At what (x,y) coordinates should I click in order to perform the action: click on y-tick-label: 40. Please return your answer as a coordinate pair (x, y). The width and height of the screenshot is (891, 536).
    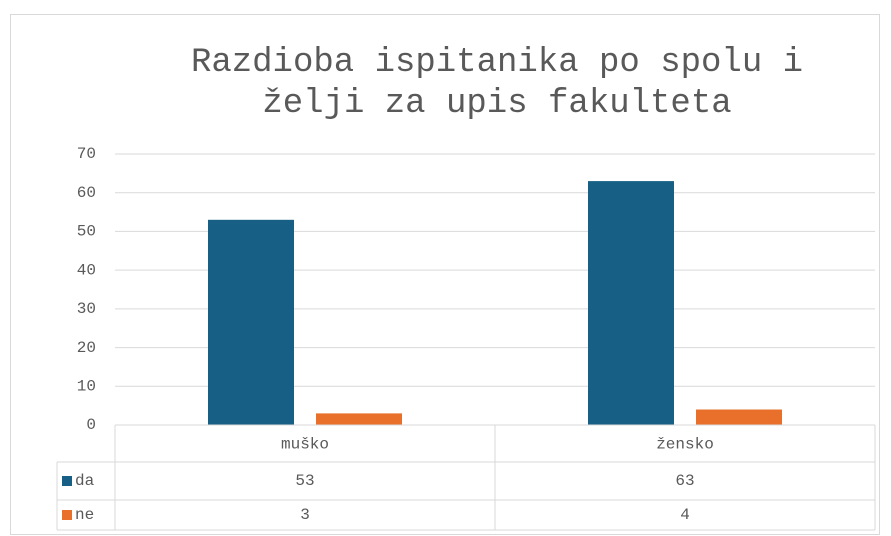
    Looking at the image, I should click on (86, 270).